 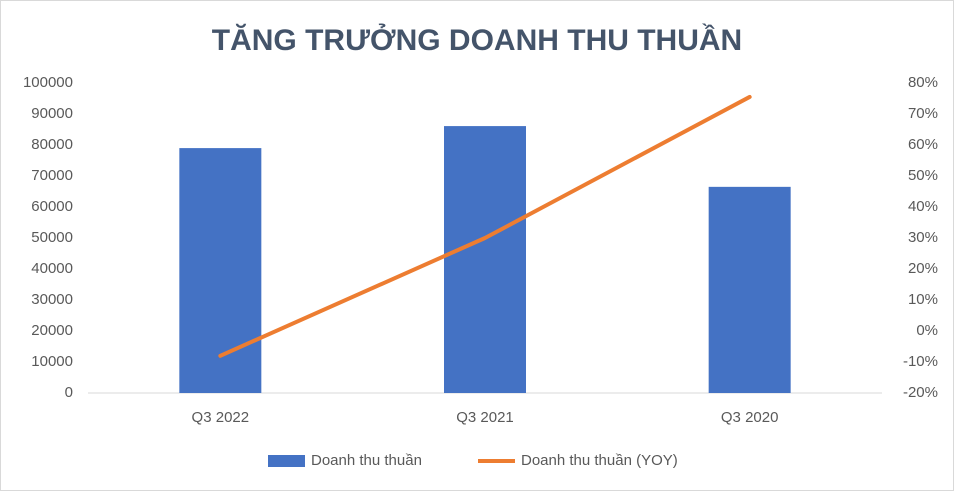 I want to click on y-tick-label: 60000, so click(x=52, y=206).